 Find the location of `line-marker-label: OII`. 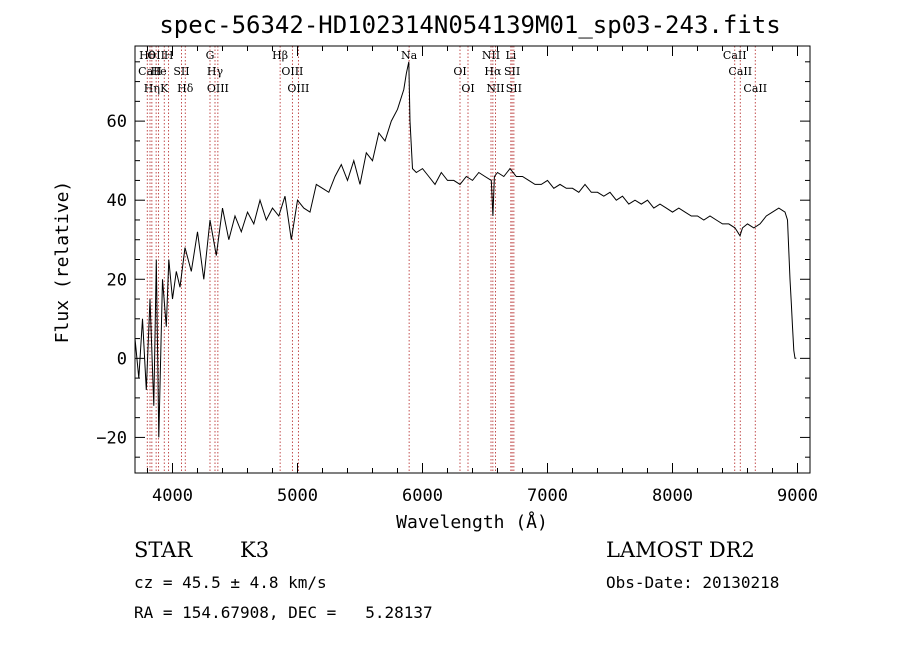

line-marker-label: OII is located at coordinates (156, 55).